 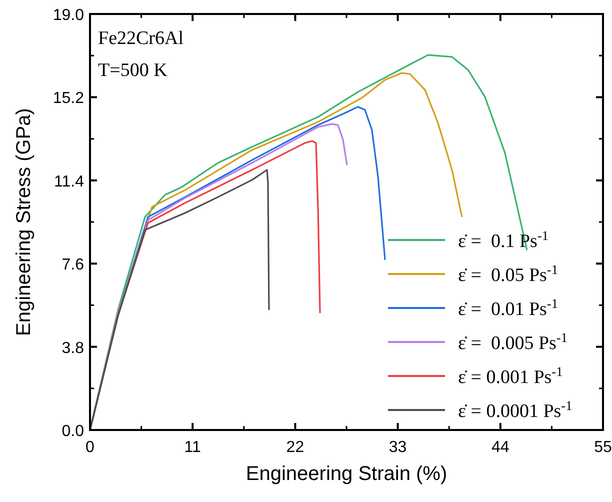 What do you see at coordinates (133, 70) in the screenshot?
I see `annotation: T=500 K` at bounding box center [133, 70].